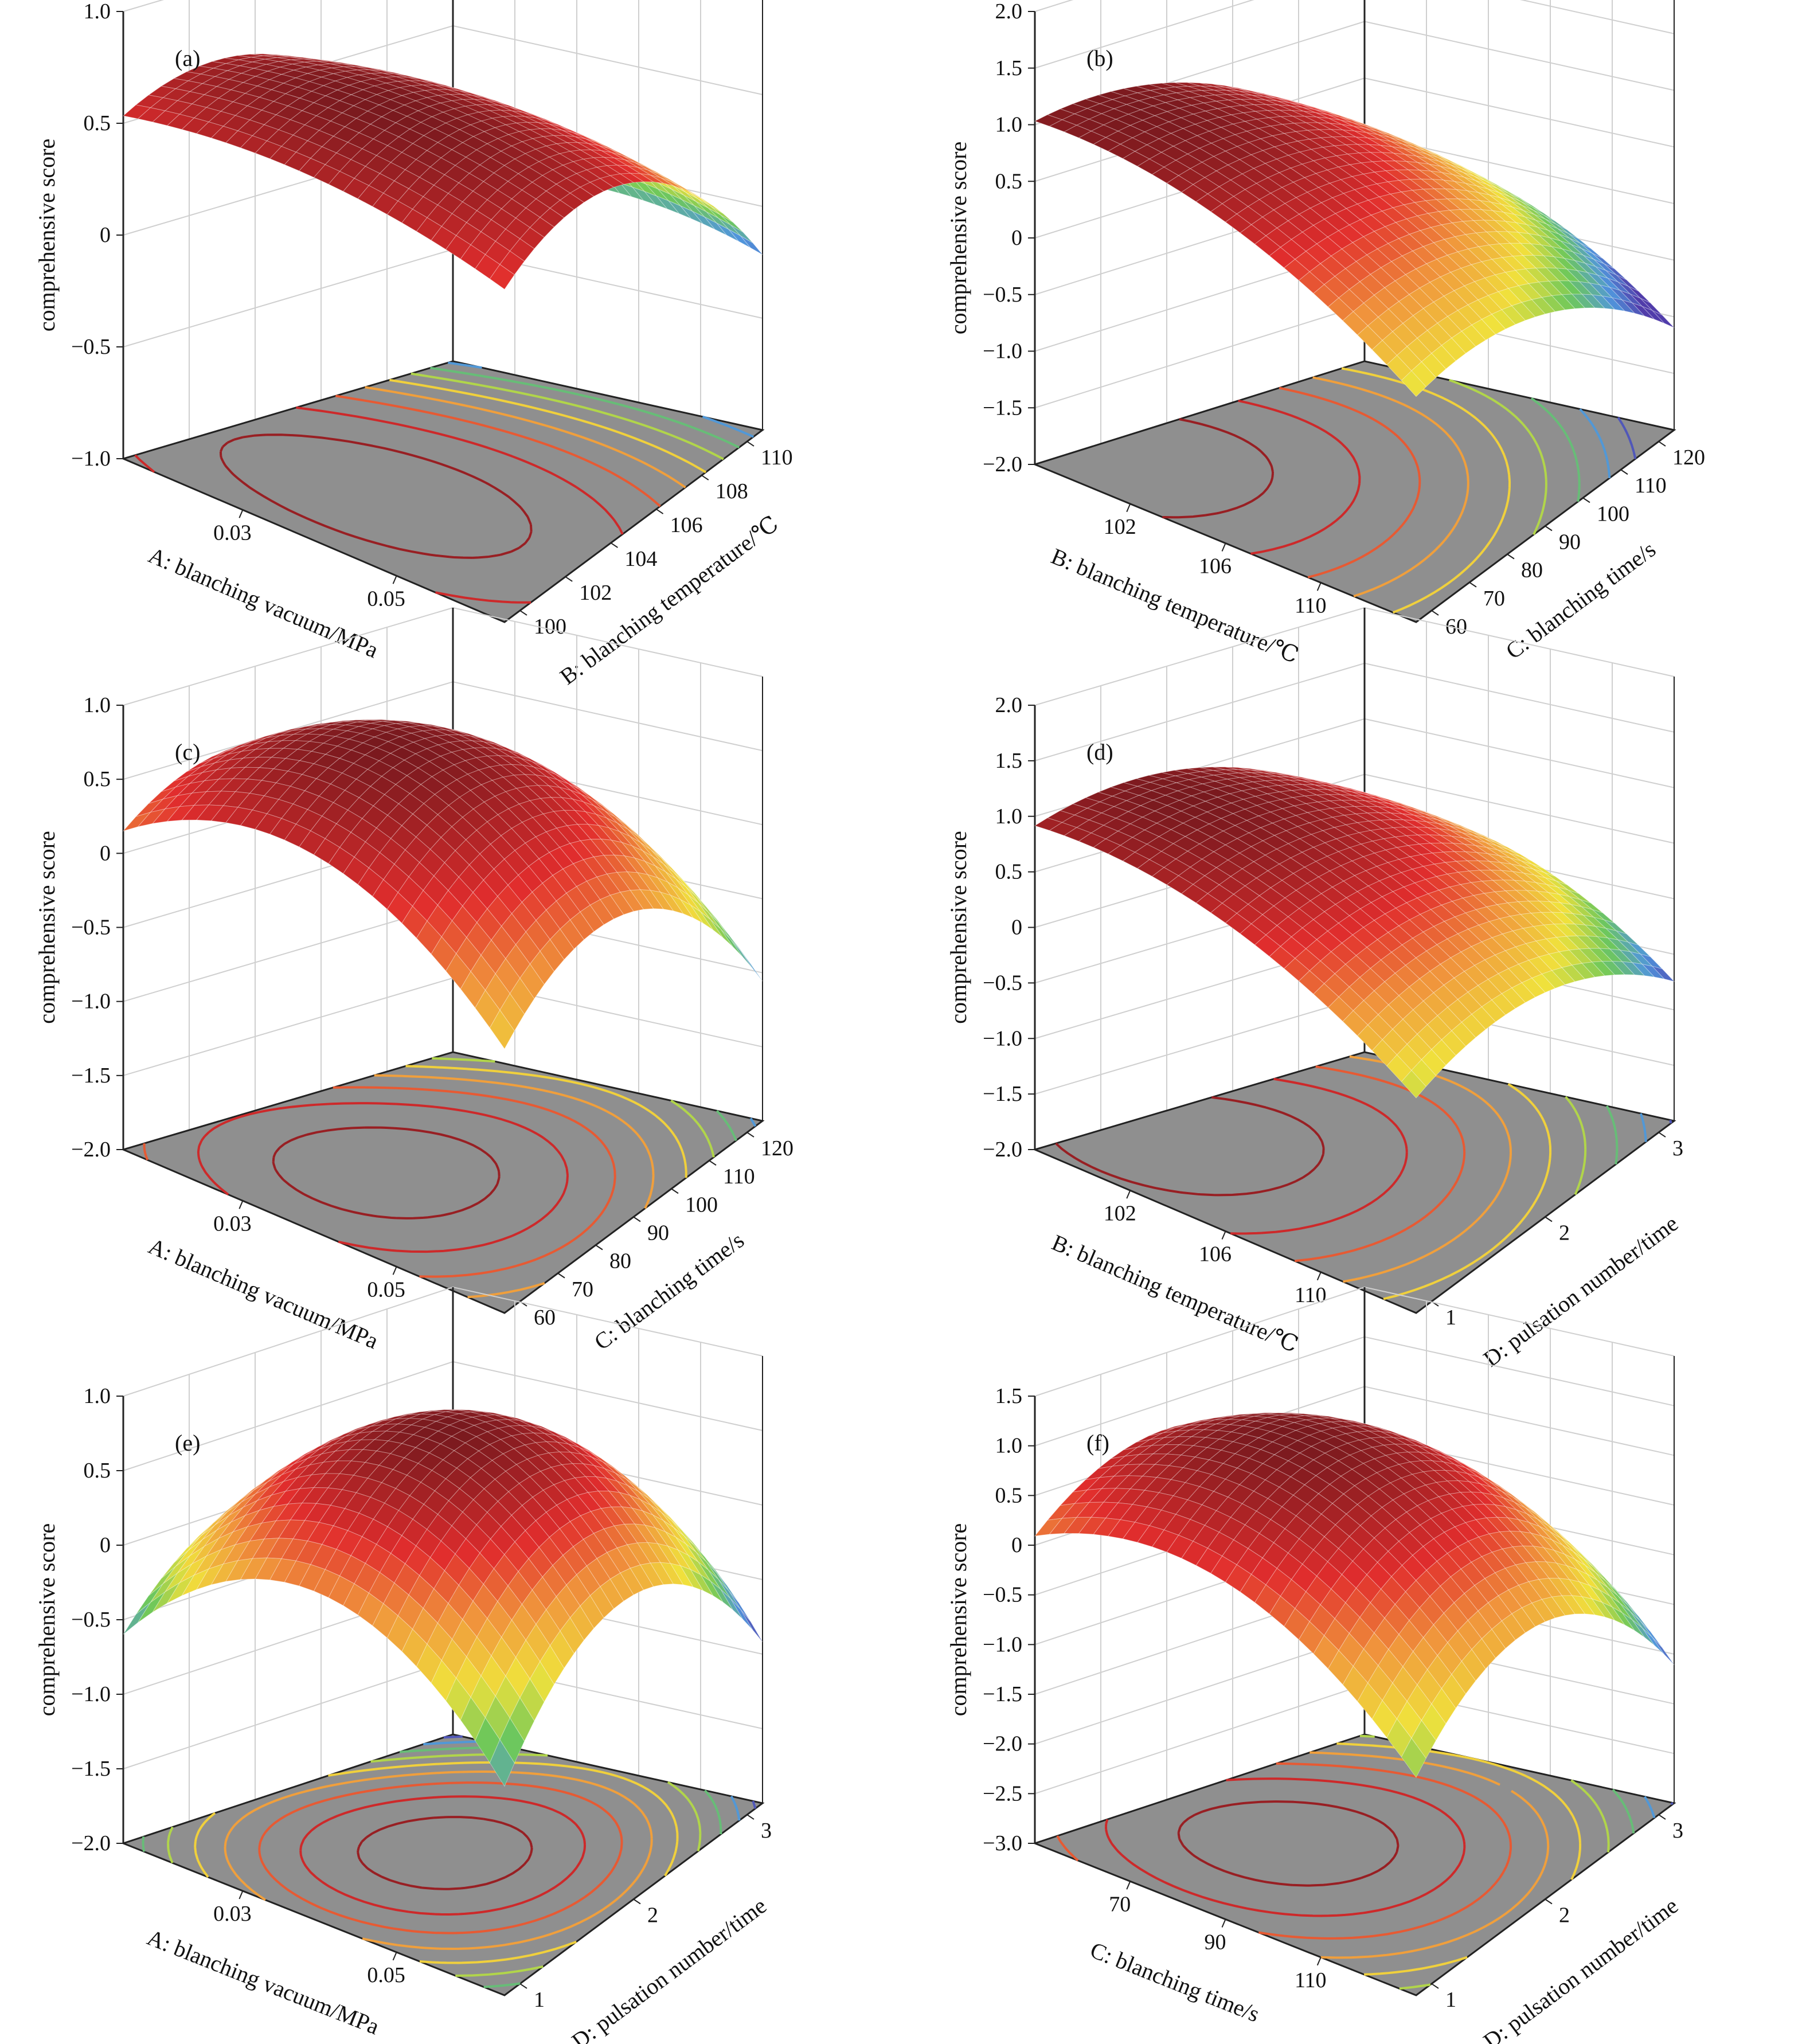  Describe the element at coordinates (777, 457) in the screenshot. I see `y-tick-label: 110` at that location.